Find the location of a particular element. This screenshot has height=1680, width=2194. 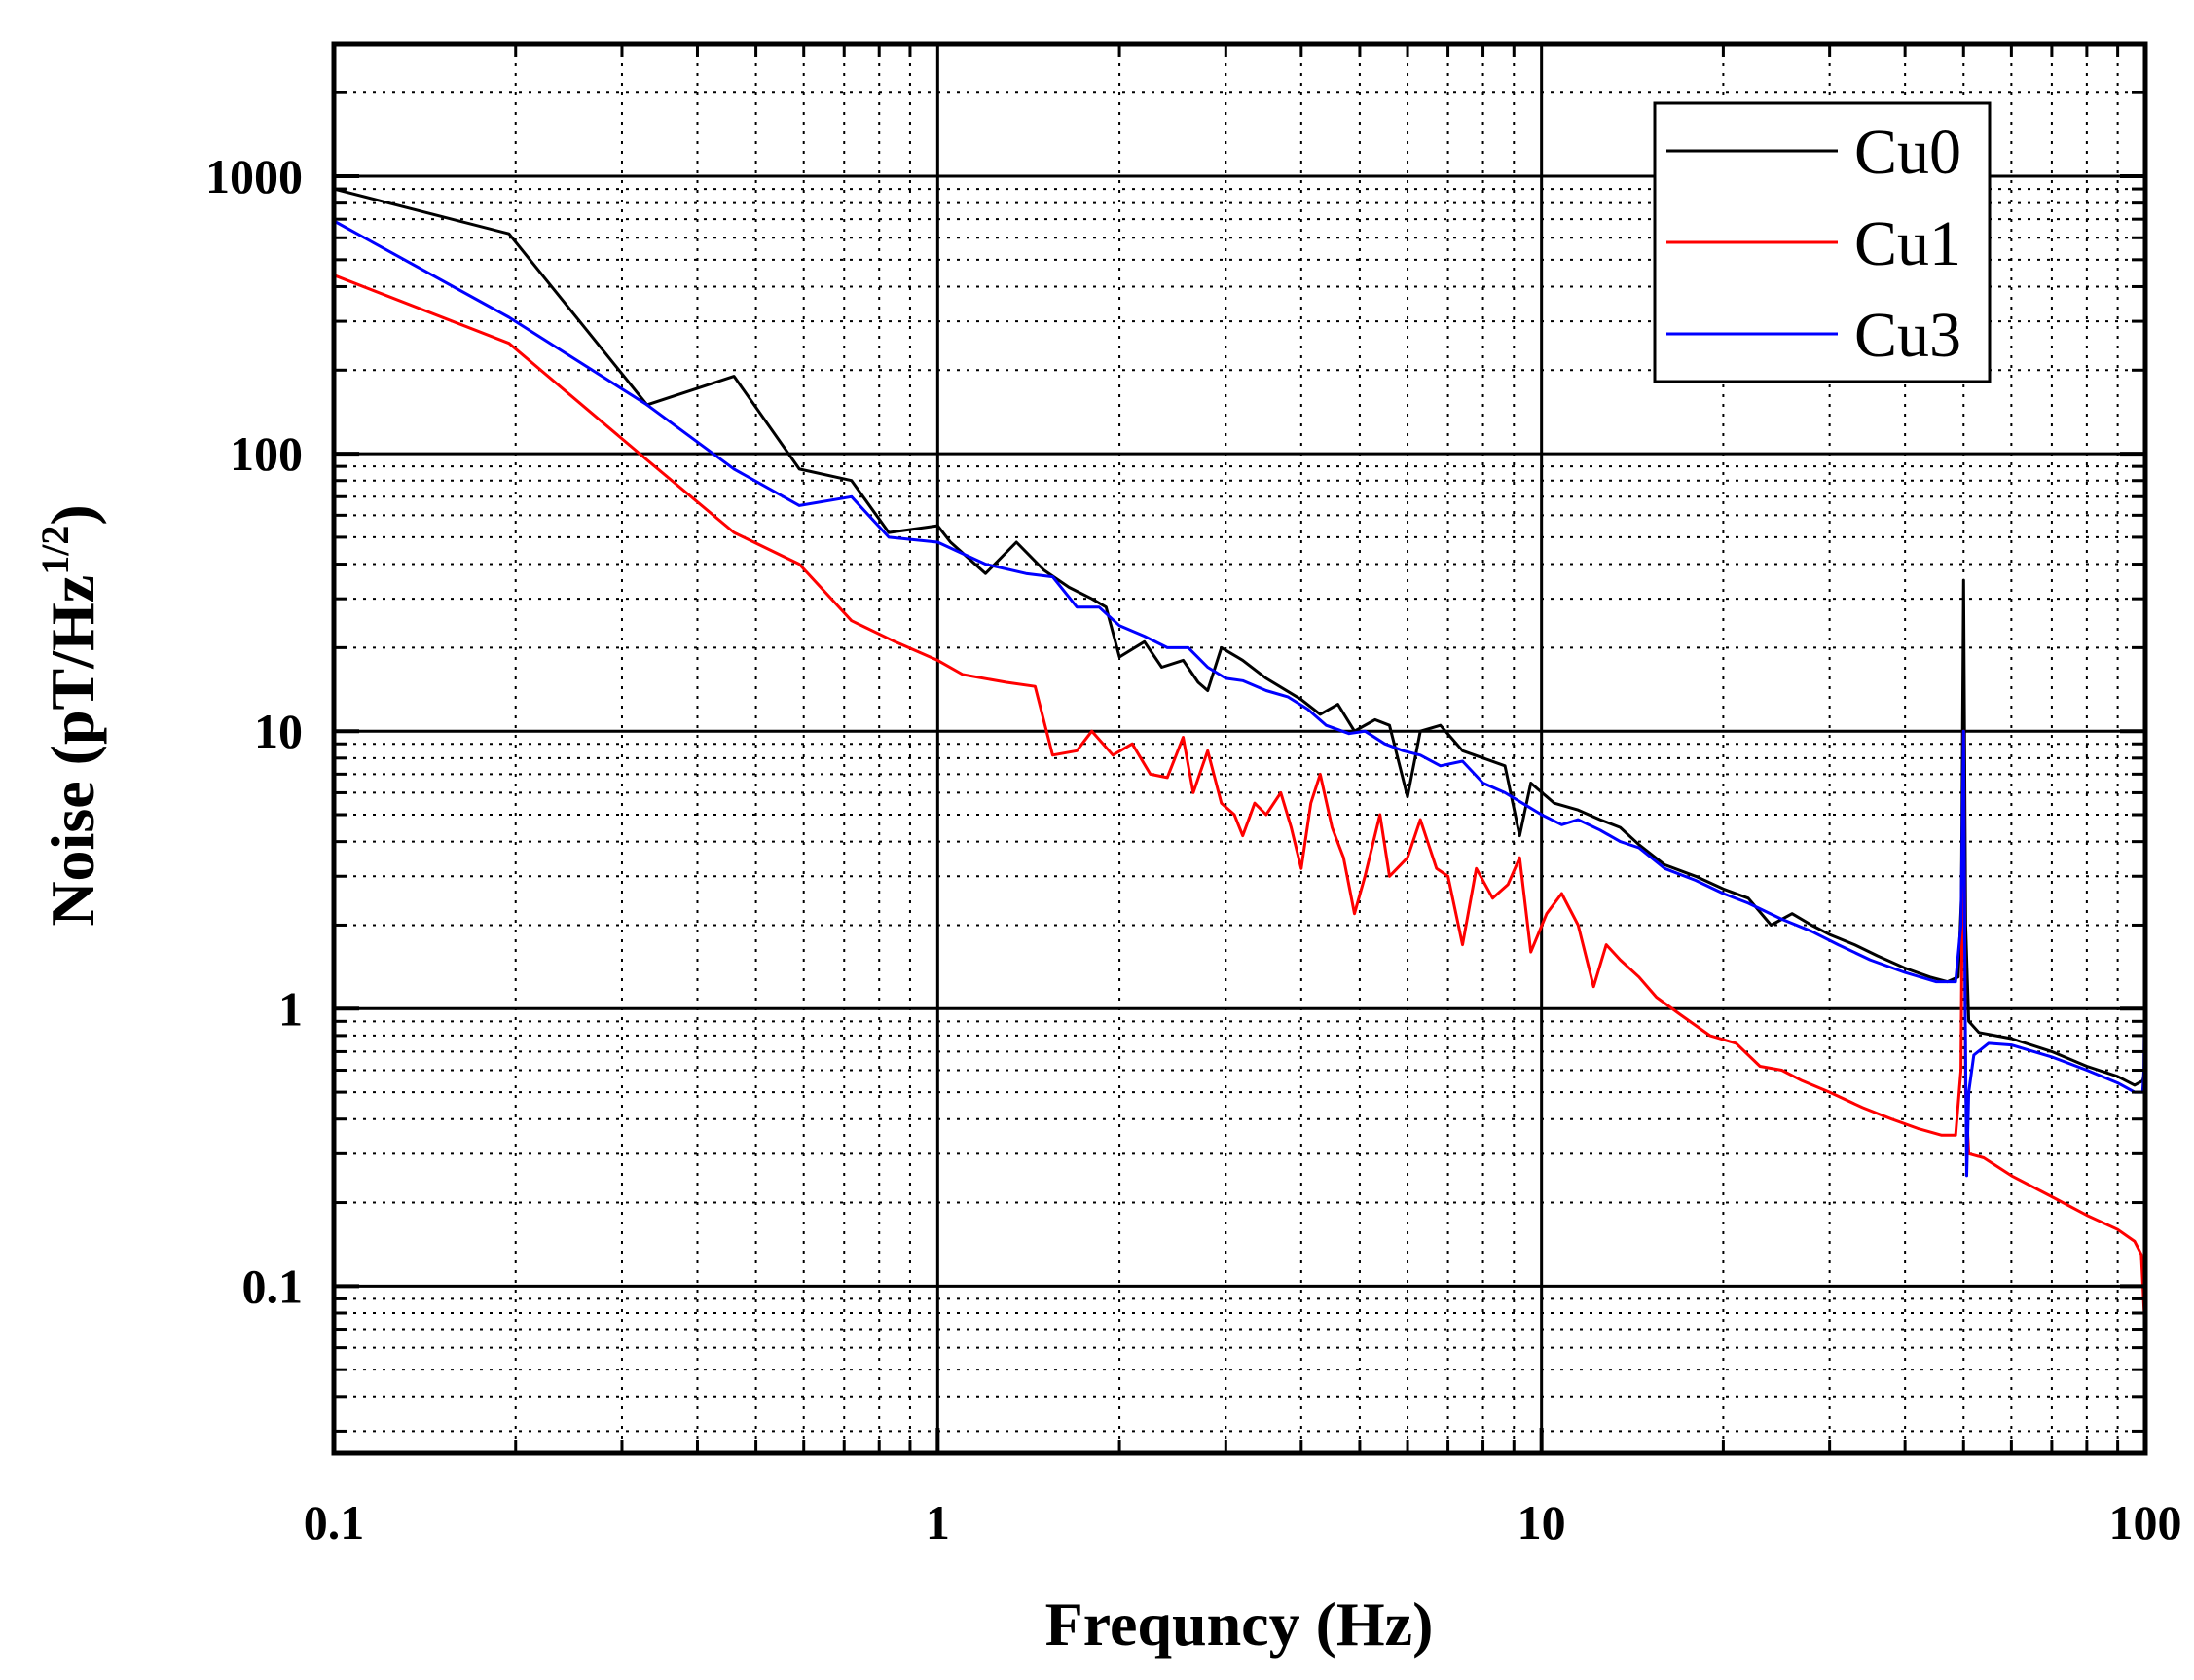

legend-label-cu3: Cu3 is located at coordinates (1907, 335).